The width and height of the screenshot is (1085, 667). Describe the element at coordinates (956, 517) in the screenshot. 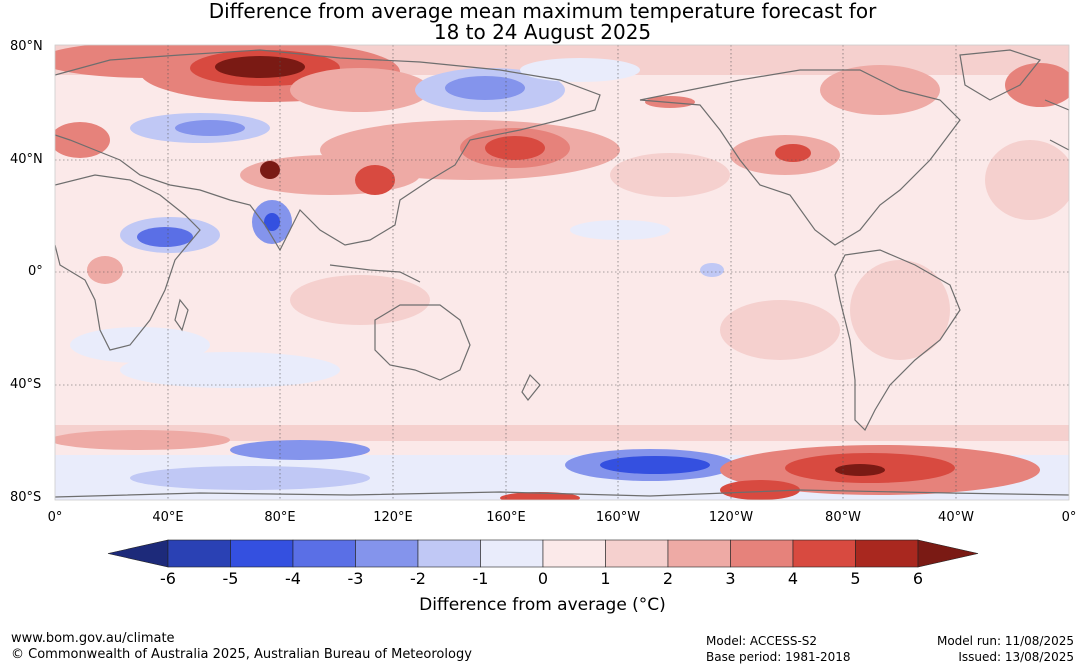

I see `lon-label: 40°W` at that location.